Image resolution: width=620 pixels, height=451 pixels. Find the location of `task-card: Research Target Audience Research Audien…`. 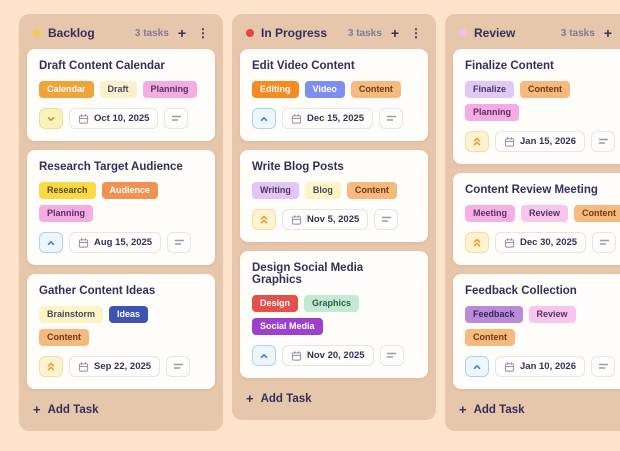

task-card: Research Target Audience Research Audien… is located at coordinates (121, 207).